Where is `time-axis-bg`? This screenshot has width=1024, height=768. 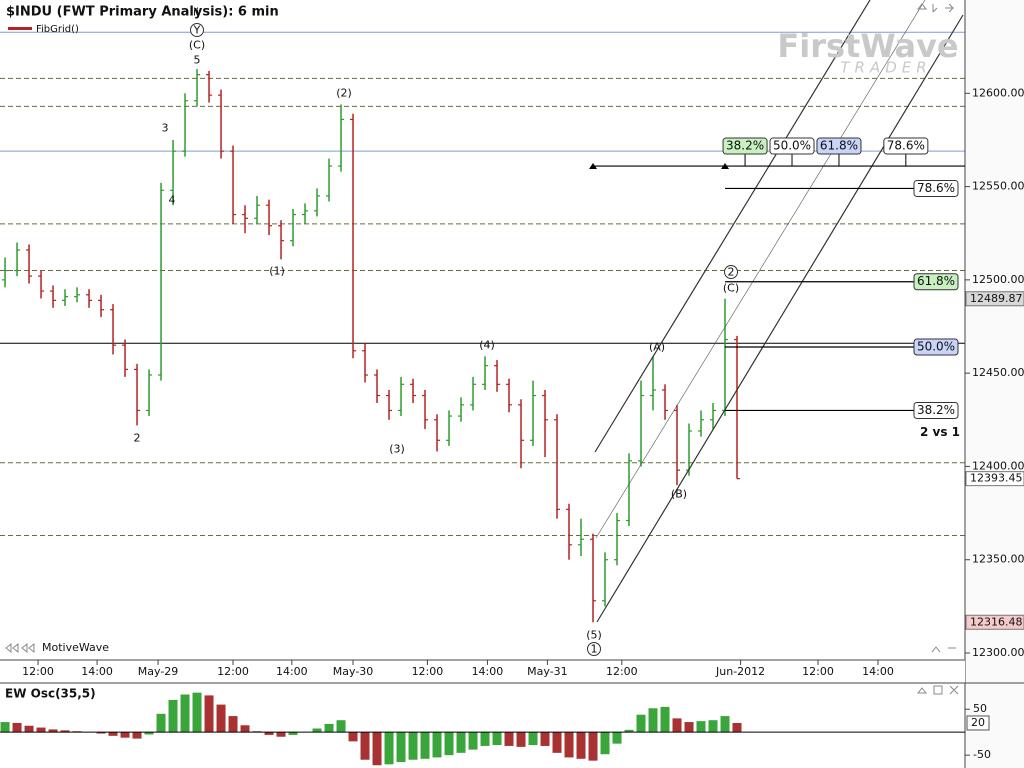
time-axis-bg is located at coordinates (482, 671).